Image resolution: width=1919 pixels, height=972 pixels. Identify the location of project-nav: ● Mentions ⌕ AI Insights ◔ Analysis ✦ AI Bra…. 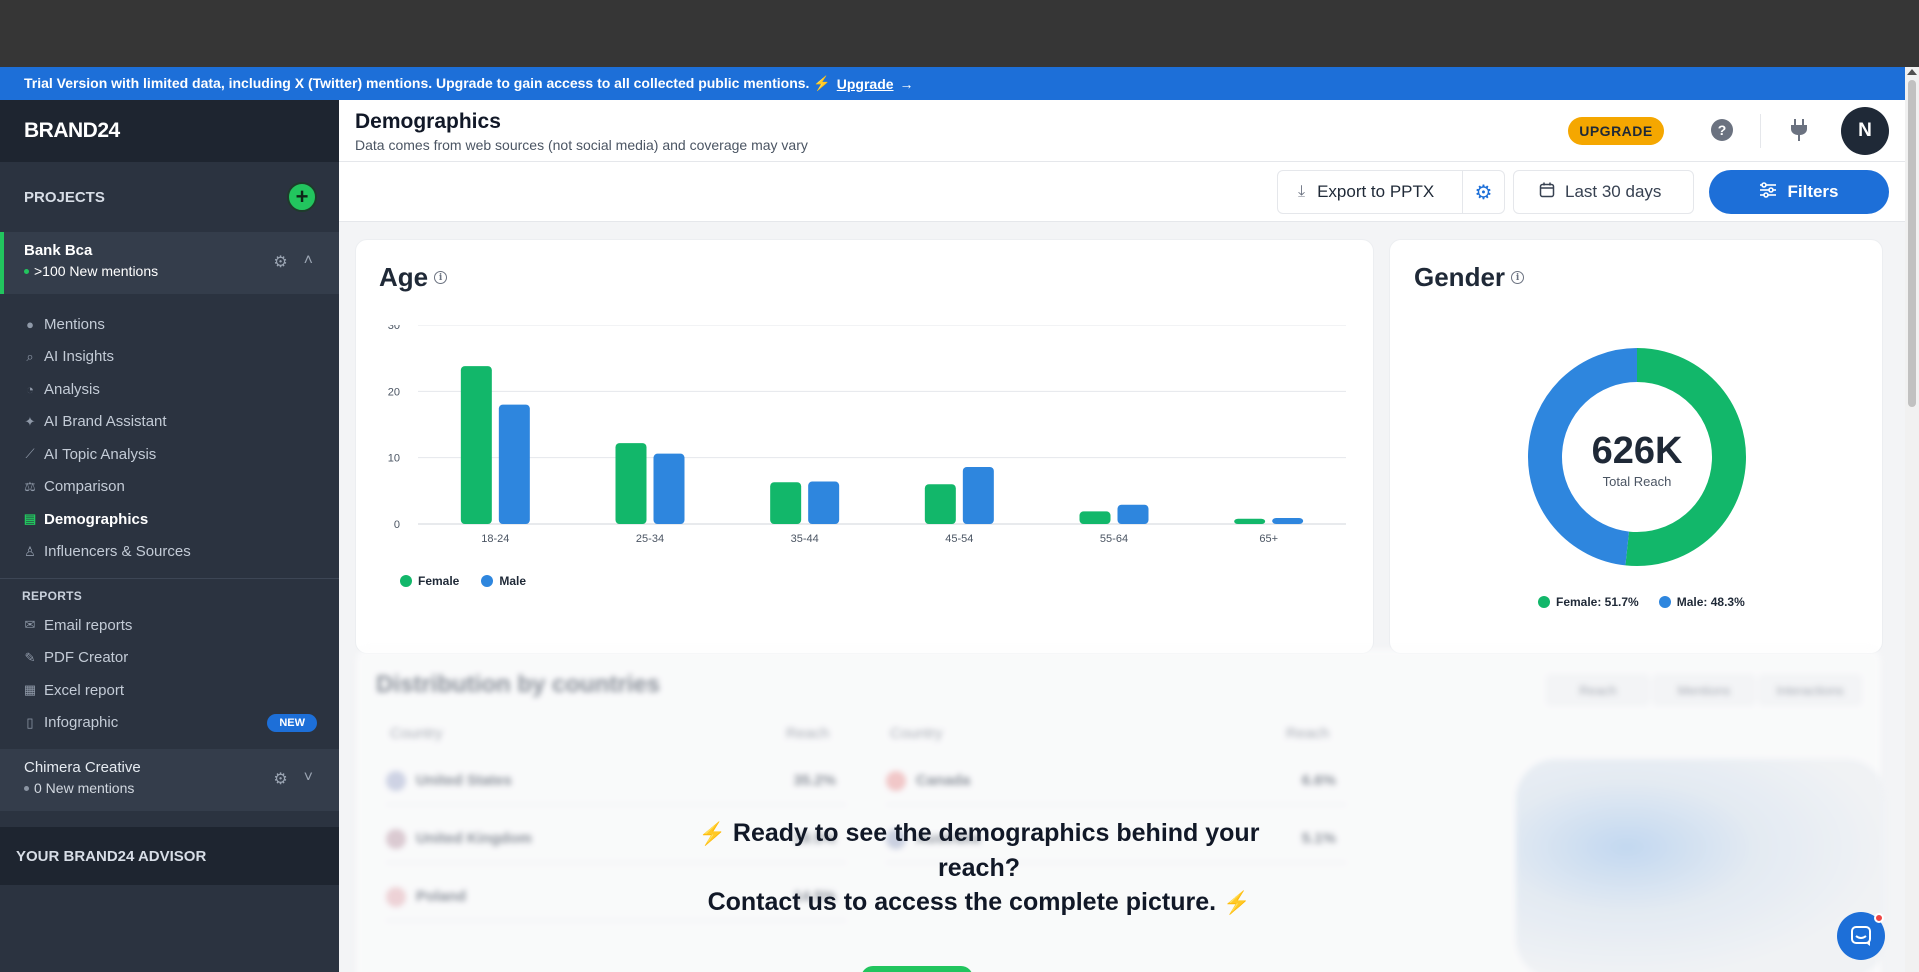
(169, 431).